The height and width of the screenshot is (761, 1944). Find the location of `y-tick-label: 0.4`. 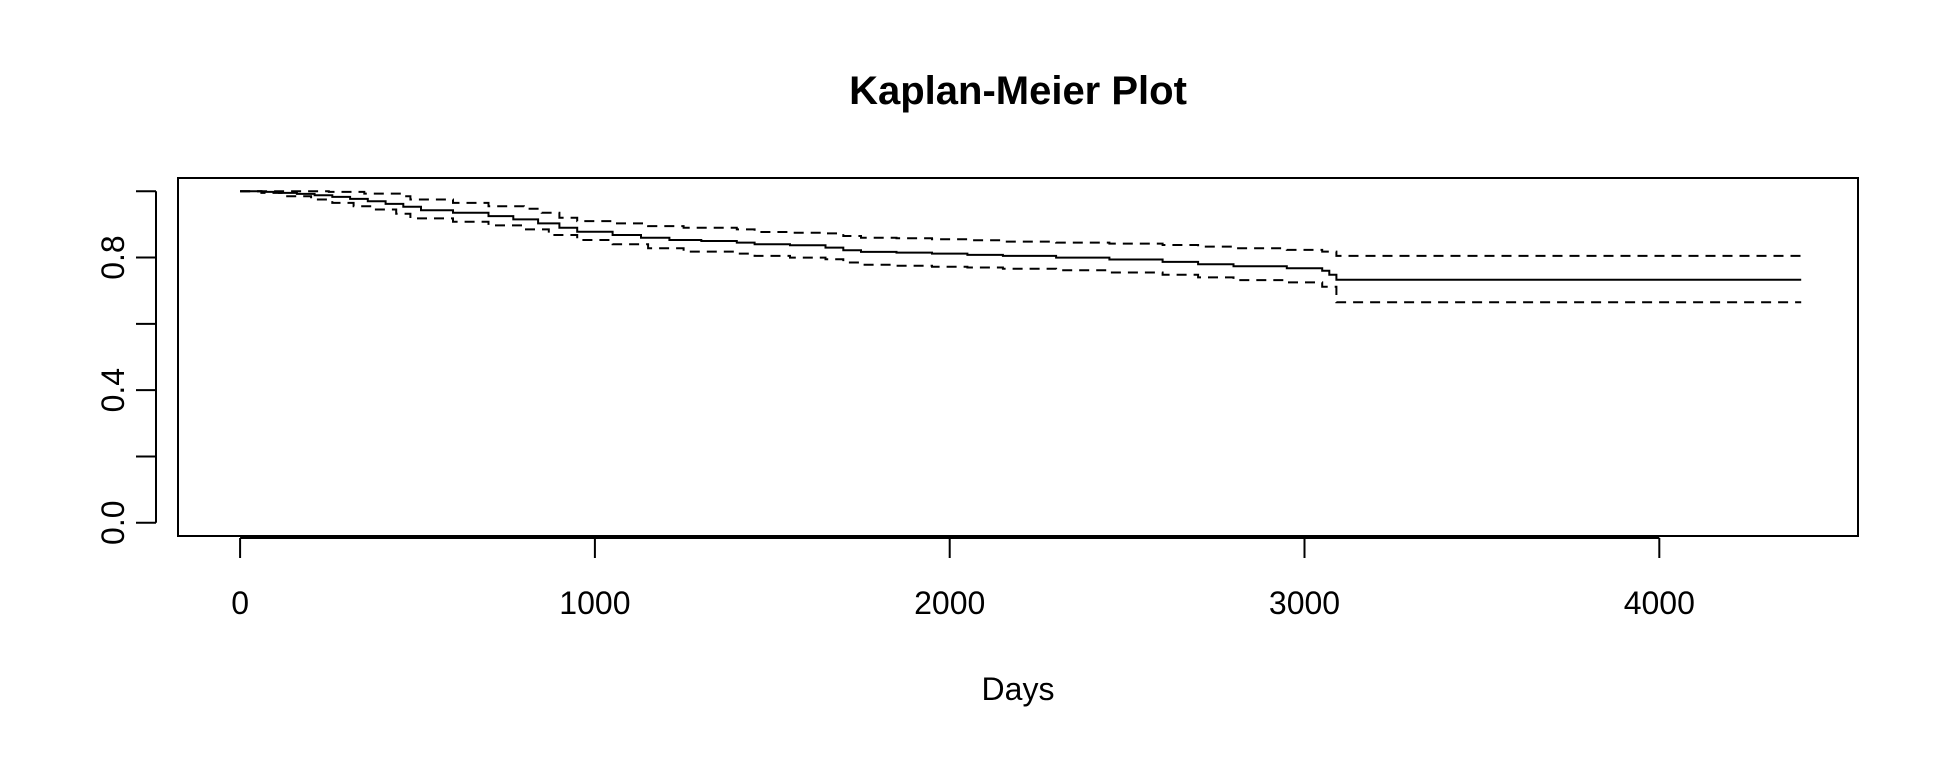

y-tick-label: 0.4 is located at coordinates (113, 390).